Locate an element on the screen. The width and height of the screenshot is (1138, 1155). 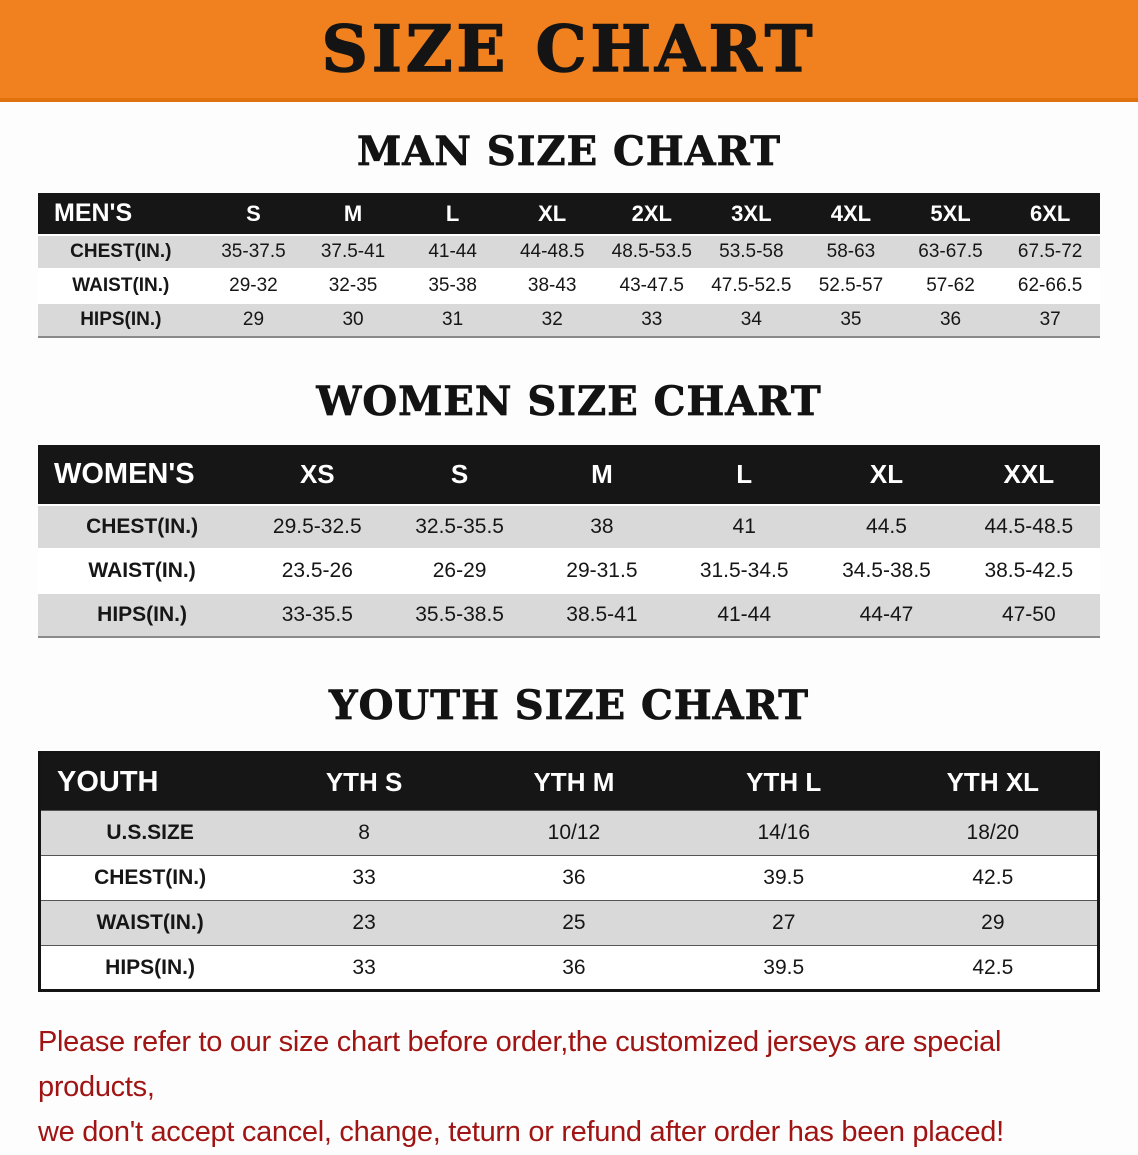
size-header-row: WOMEN'S XS S M L XL XXL is located at coordinates (569, 475).